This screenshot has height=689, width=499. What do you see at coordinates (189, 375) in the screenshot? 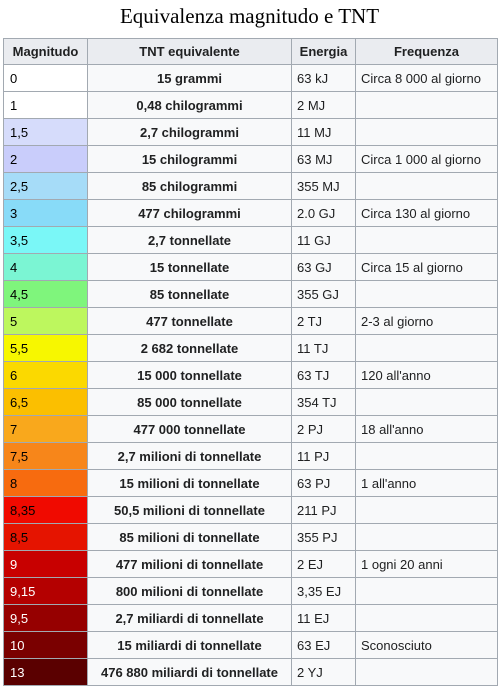
I see `tnt-cell: 15 000 tonnellate` at bounding box center [189, 375].